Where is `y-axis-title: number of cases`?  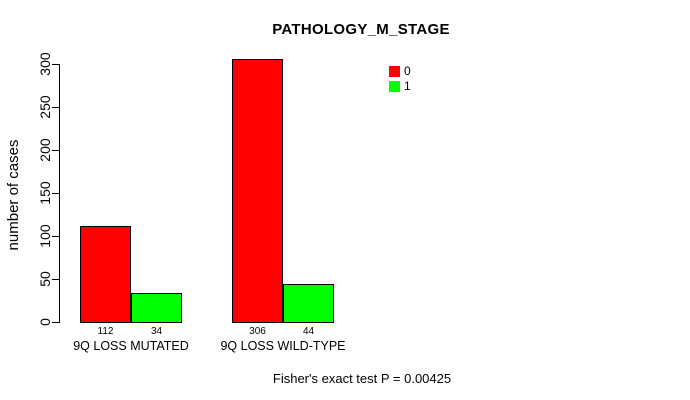 y-axis-title: number of cases is located at coordinates (13, 195).